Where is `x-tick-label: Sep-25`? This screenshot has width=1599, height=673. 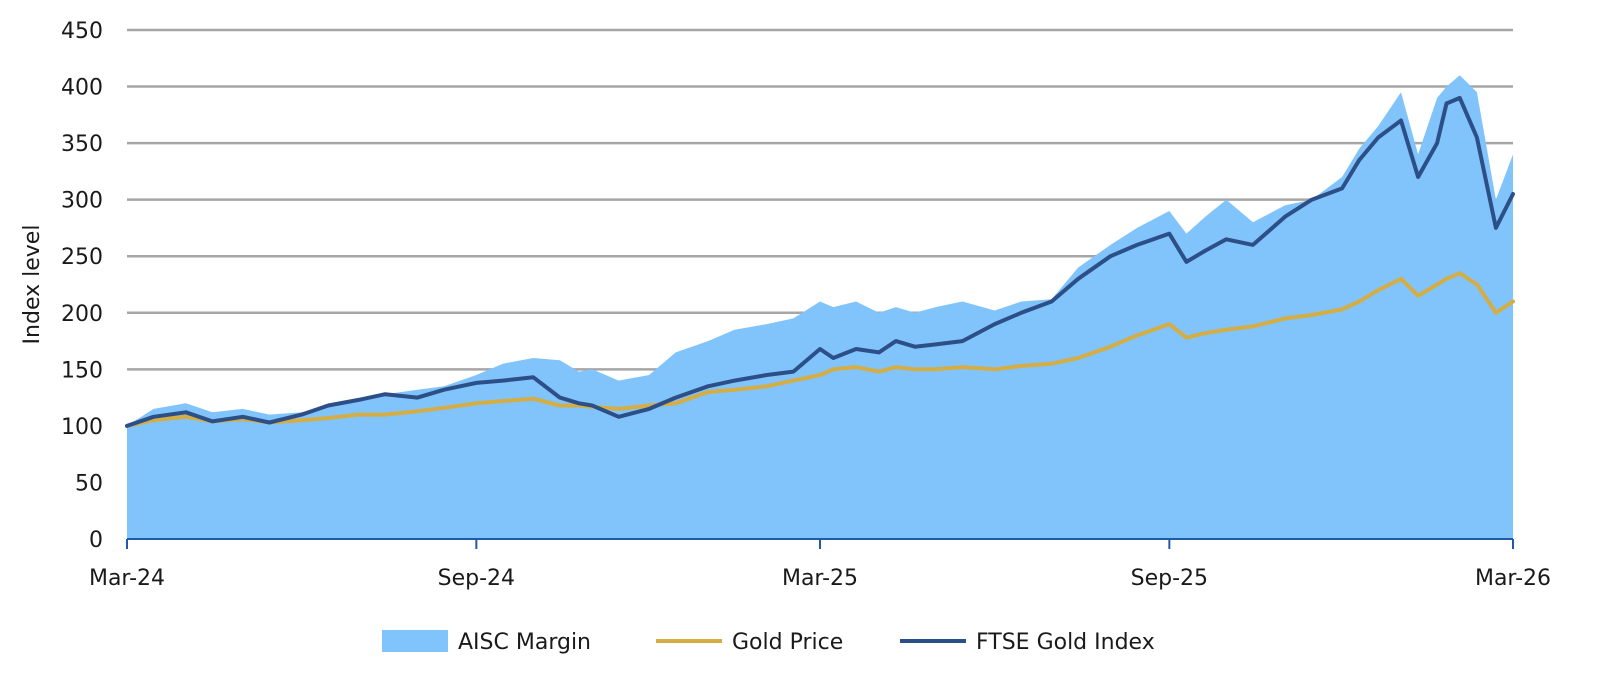
x-tick-label: Sep-25 is located at coordinates (1169, 578).